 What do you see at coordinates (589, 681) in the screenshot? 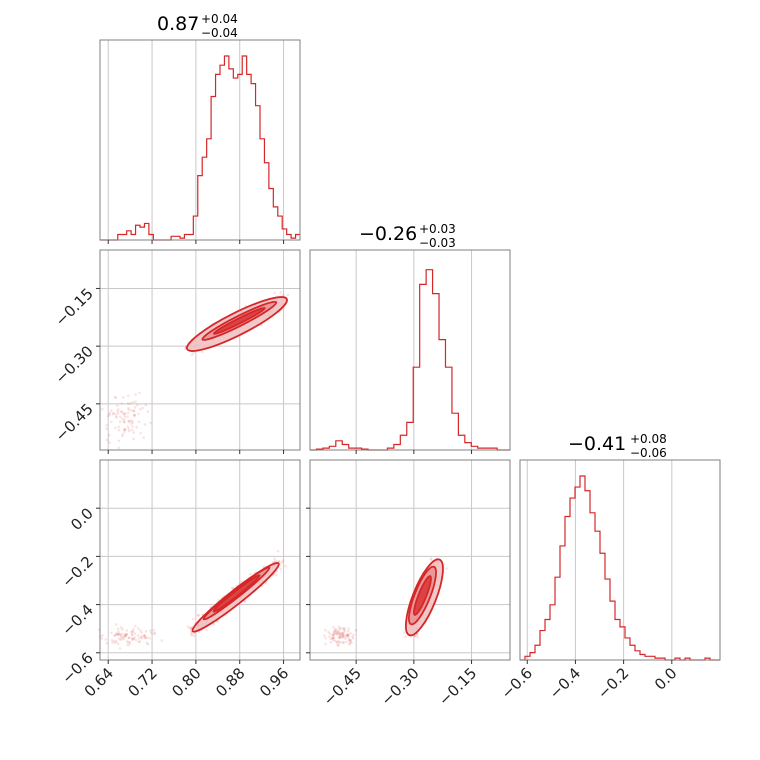
I see `x-axis-param-3: −0.6 −0.4 −0.2 0.0` at bounding box center [589, 681].